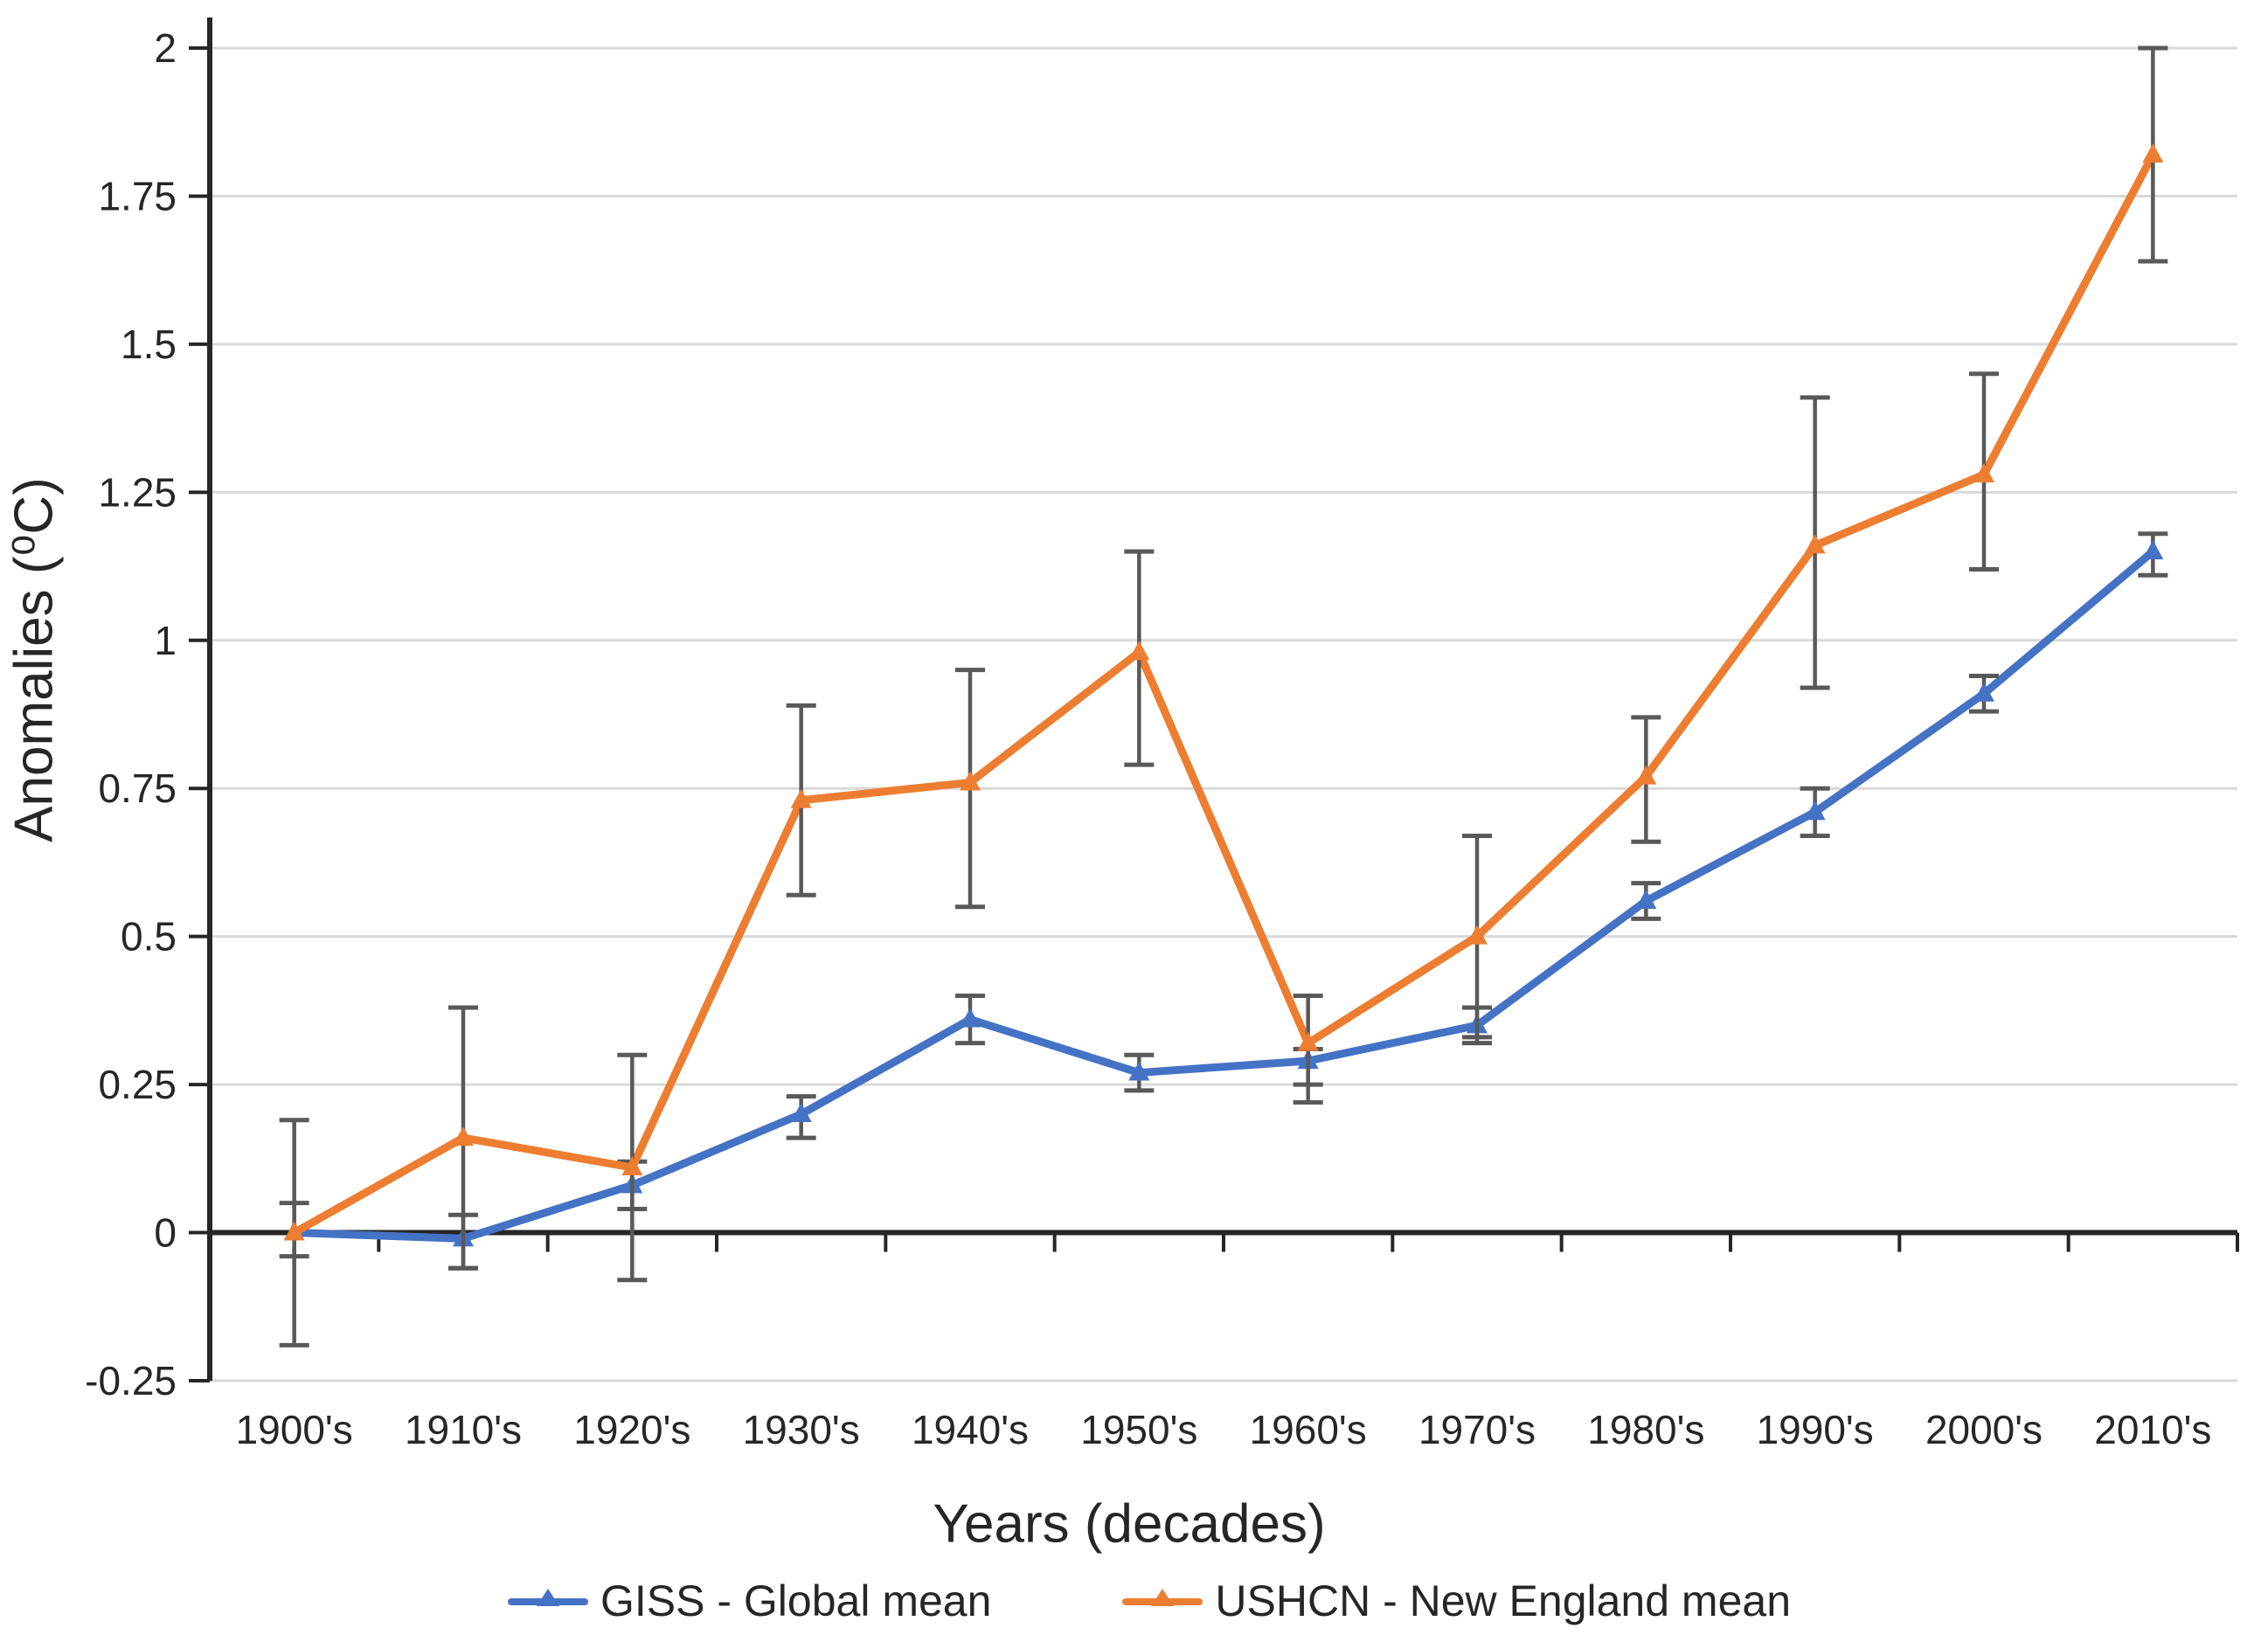  Describe the element at coordinates (1503, 1600) in the screenshot. I see `legend-label-ushcn: USHCN - New England mean` at that location.